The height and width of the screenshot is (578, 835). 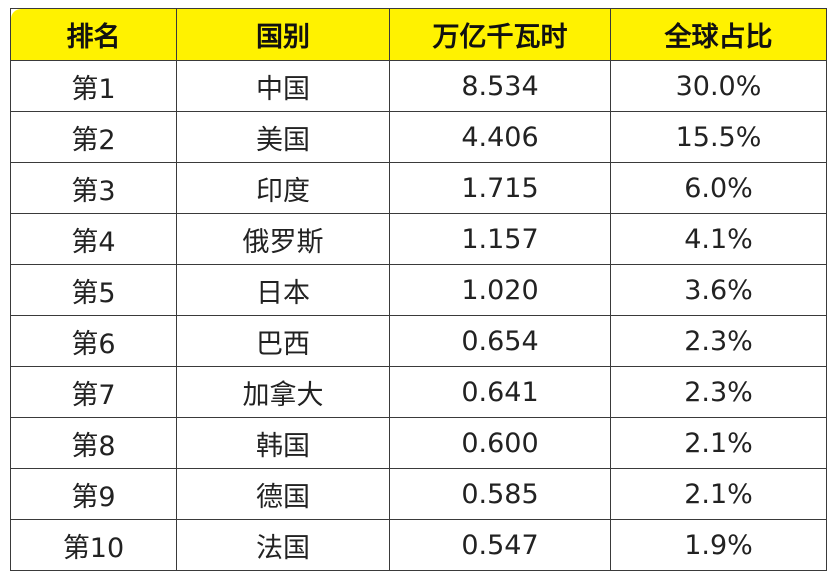 What do you see at coordinates (283, 239) in the screenshot?
I see `country-cell: 俄罗斯` at bounding box center [283, 239].